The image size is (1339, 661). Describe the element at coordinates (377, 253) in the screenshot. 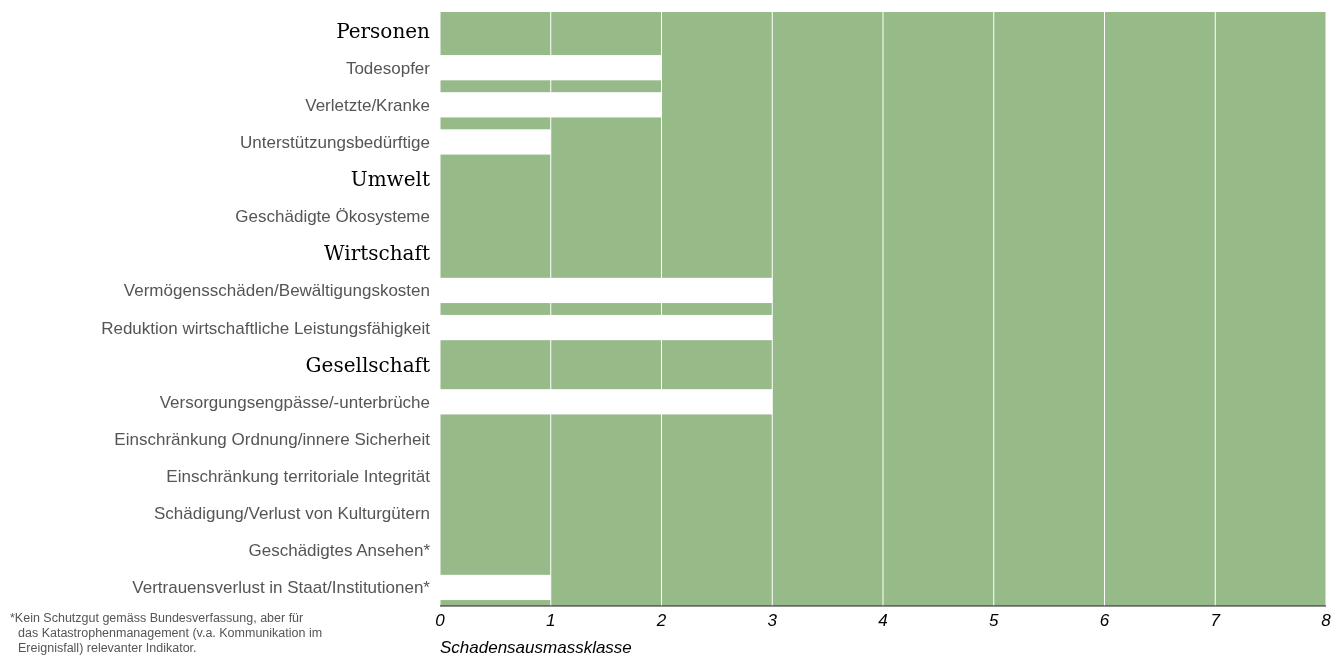

I see `y-tick-label: Wirtschaft` at that location.